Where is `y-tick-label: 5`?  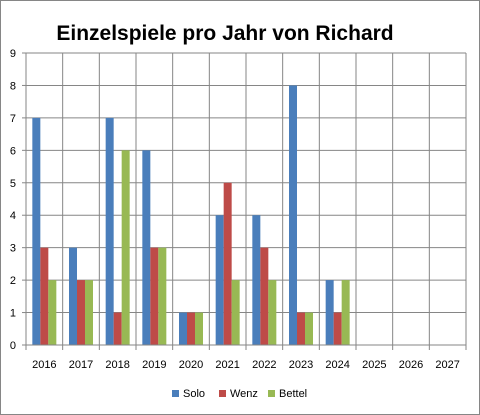 y-tick-label: 5 is located at coordinates (13, 184).